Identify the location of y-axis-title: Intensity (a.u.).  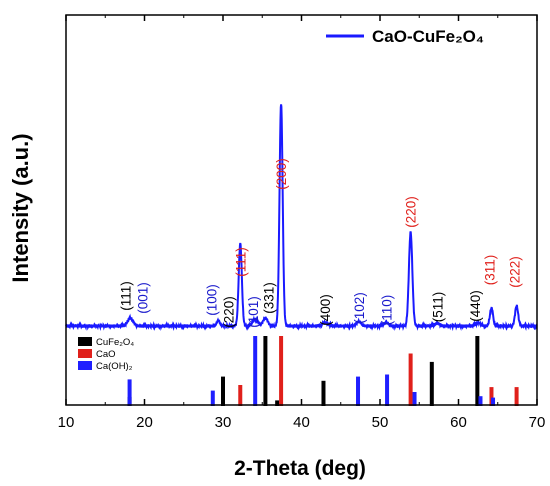
(20, 207).